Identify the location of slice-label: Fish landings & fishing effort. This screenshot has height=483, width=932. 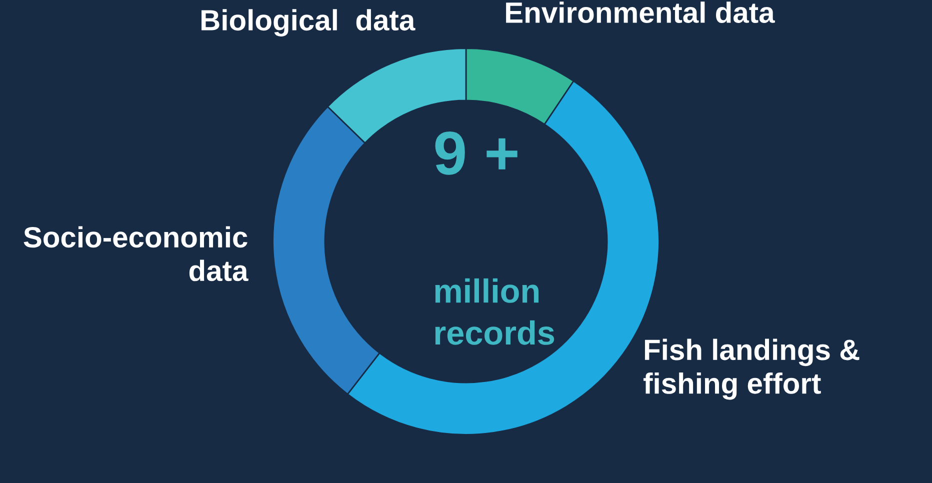
(752, 369).